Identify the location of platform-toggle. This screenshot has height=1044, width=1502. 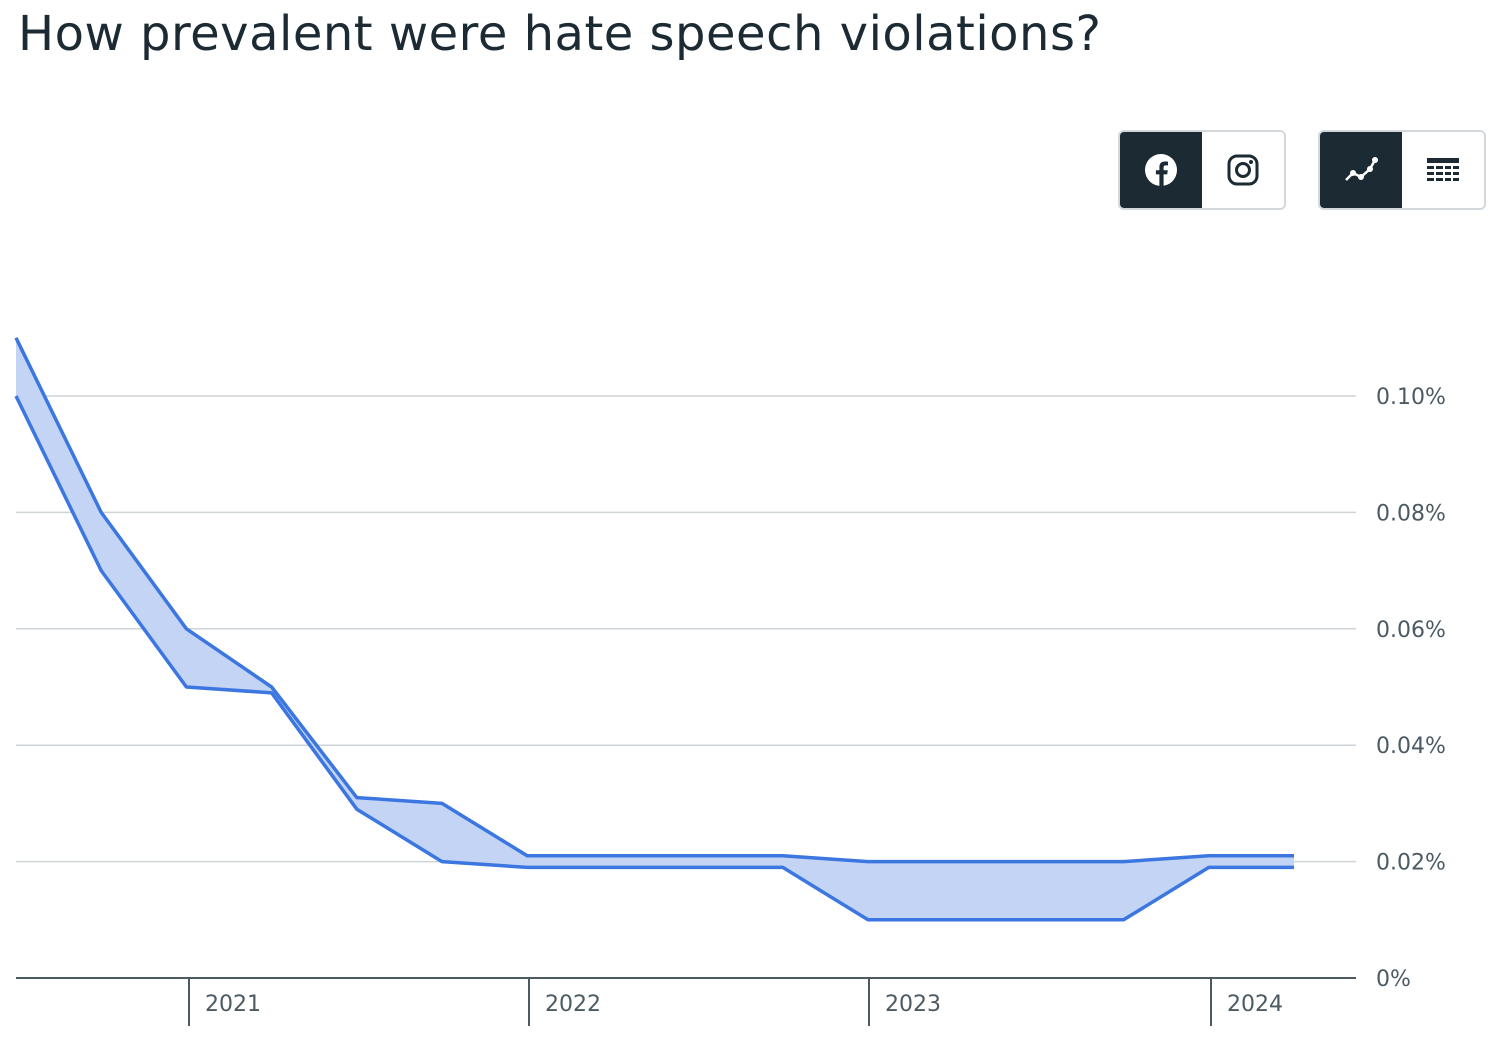
(1202, 170).